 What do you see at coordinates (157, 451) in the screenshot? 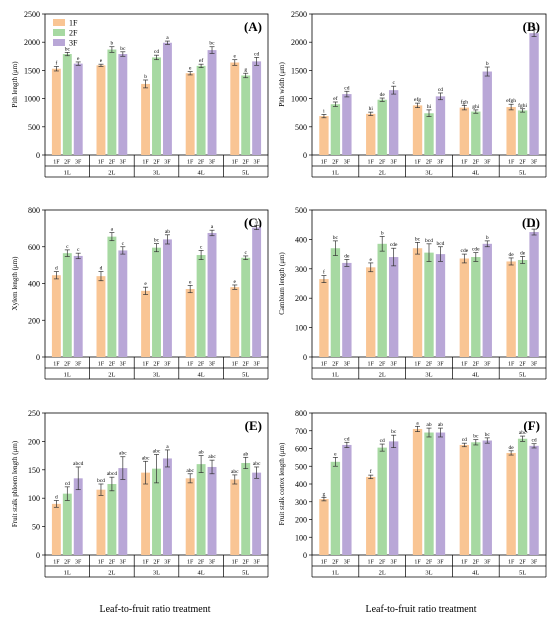
I see `significance-letter: abc` at bounding box center [157, 451].